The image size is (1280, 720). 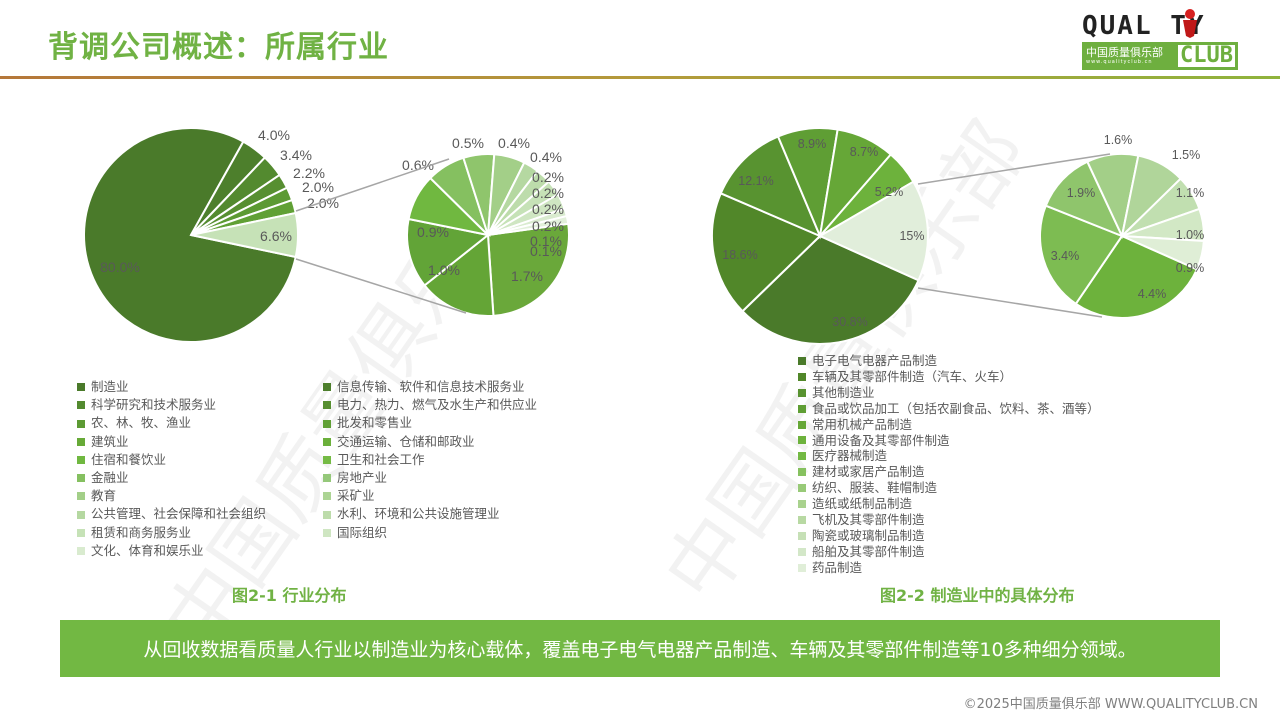 What do you see at coordinates (949, 568) in the screenshot?
I see `legend-item: 药品制造` at bounding box center [949, 568].